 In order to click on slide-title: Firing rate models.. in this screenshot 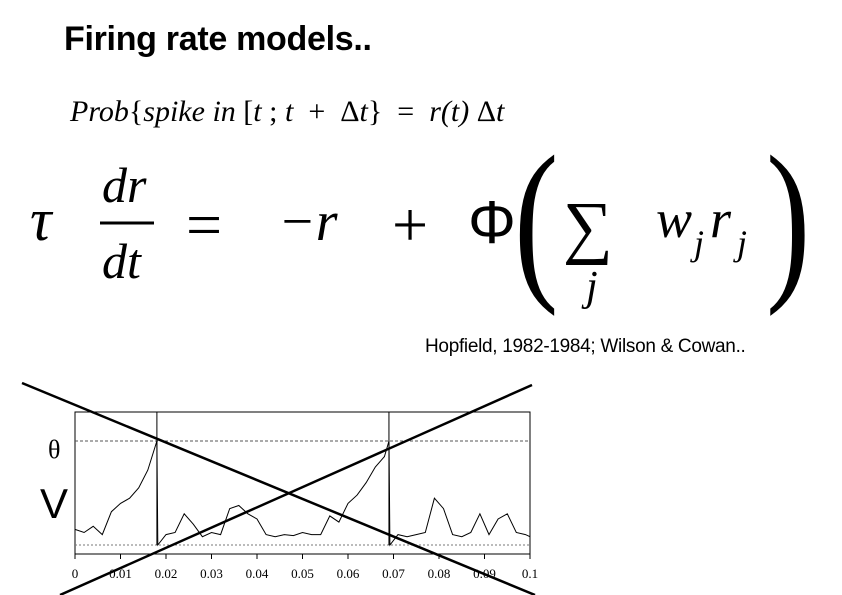, I will do `click(218, 39)`.